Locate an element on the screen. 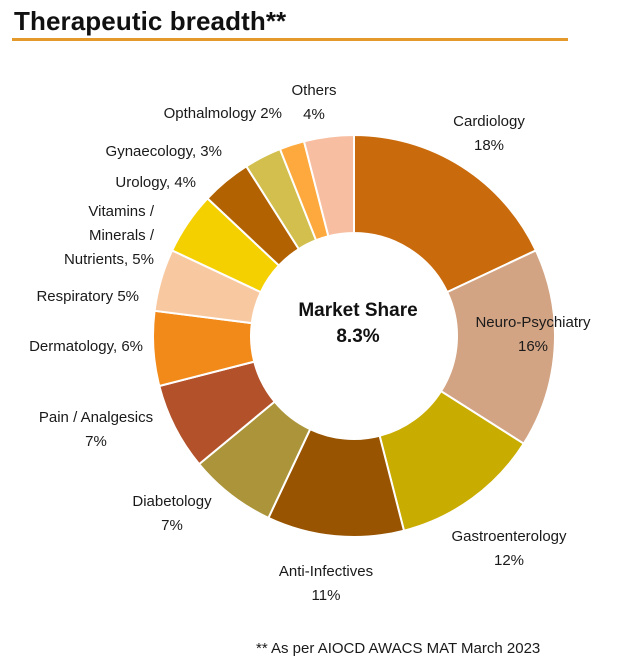 Image resolution: width=633 pixels, height=670 pixels. label-cardiology: Cardiology 18% is located at coordinates (489, 133).